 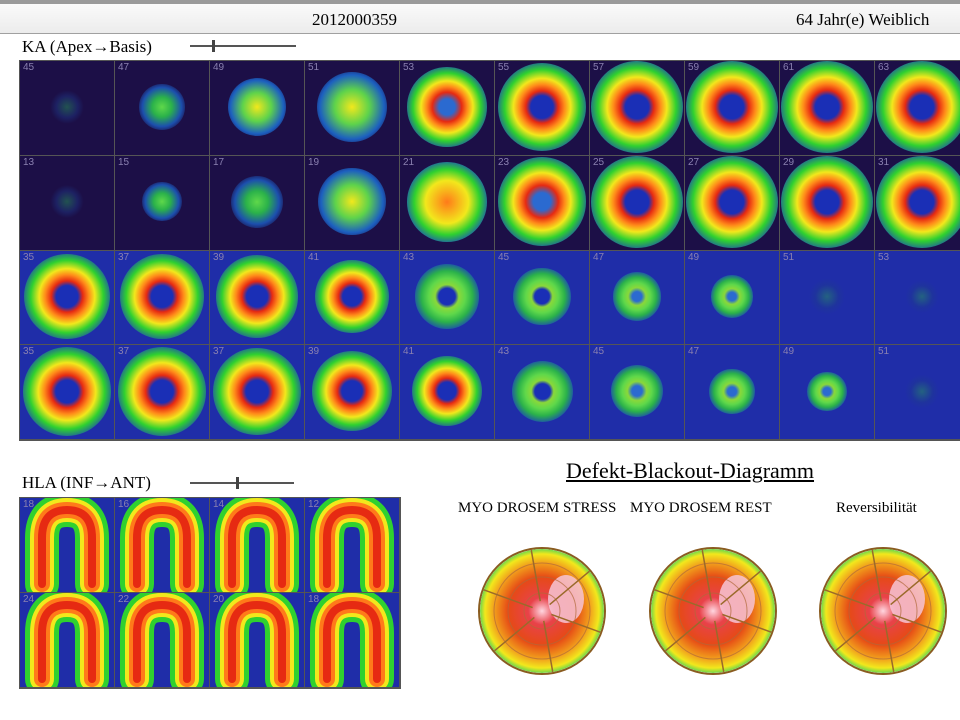 I want to click on ka-slice-slider, so click(x=243, y=46).